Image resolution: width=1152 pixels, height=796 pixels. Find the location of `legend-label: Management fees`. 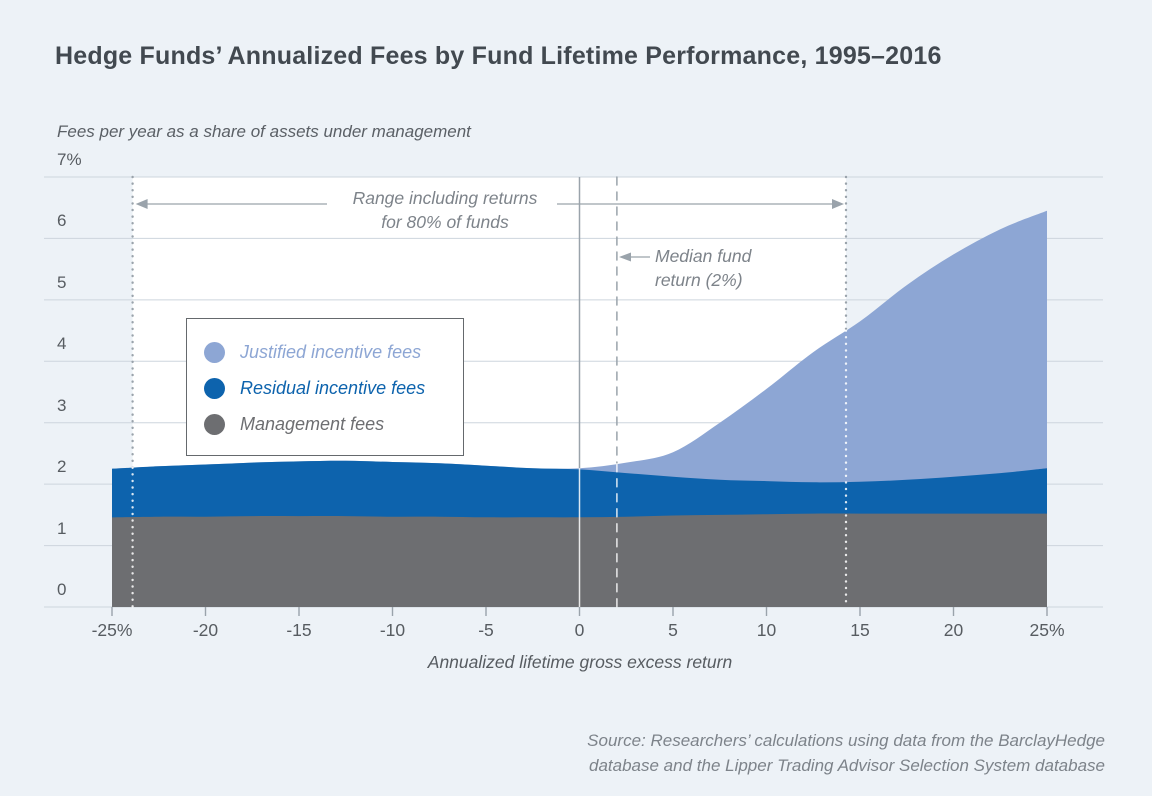

legend-label: Management fees is located at coordinates (312, 423).